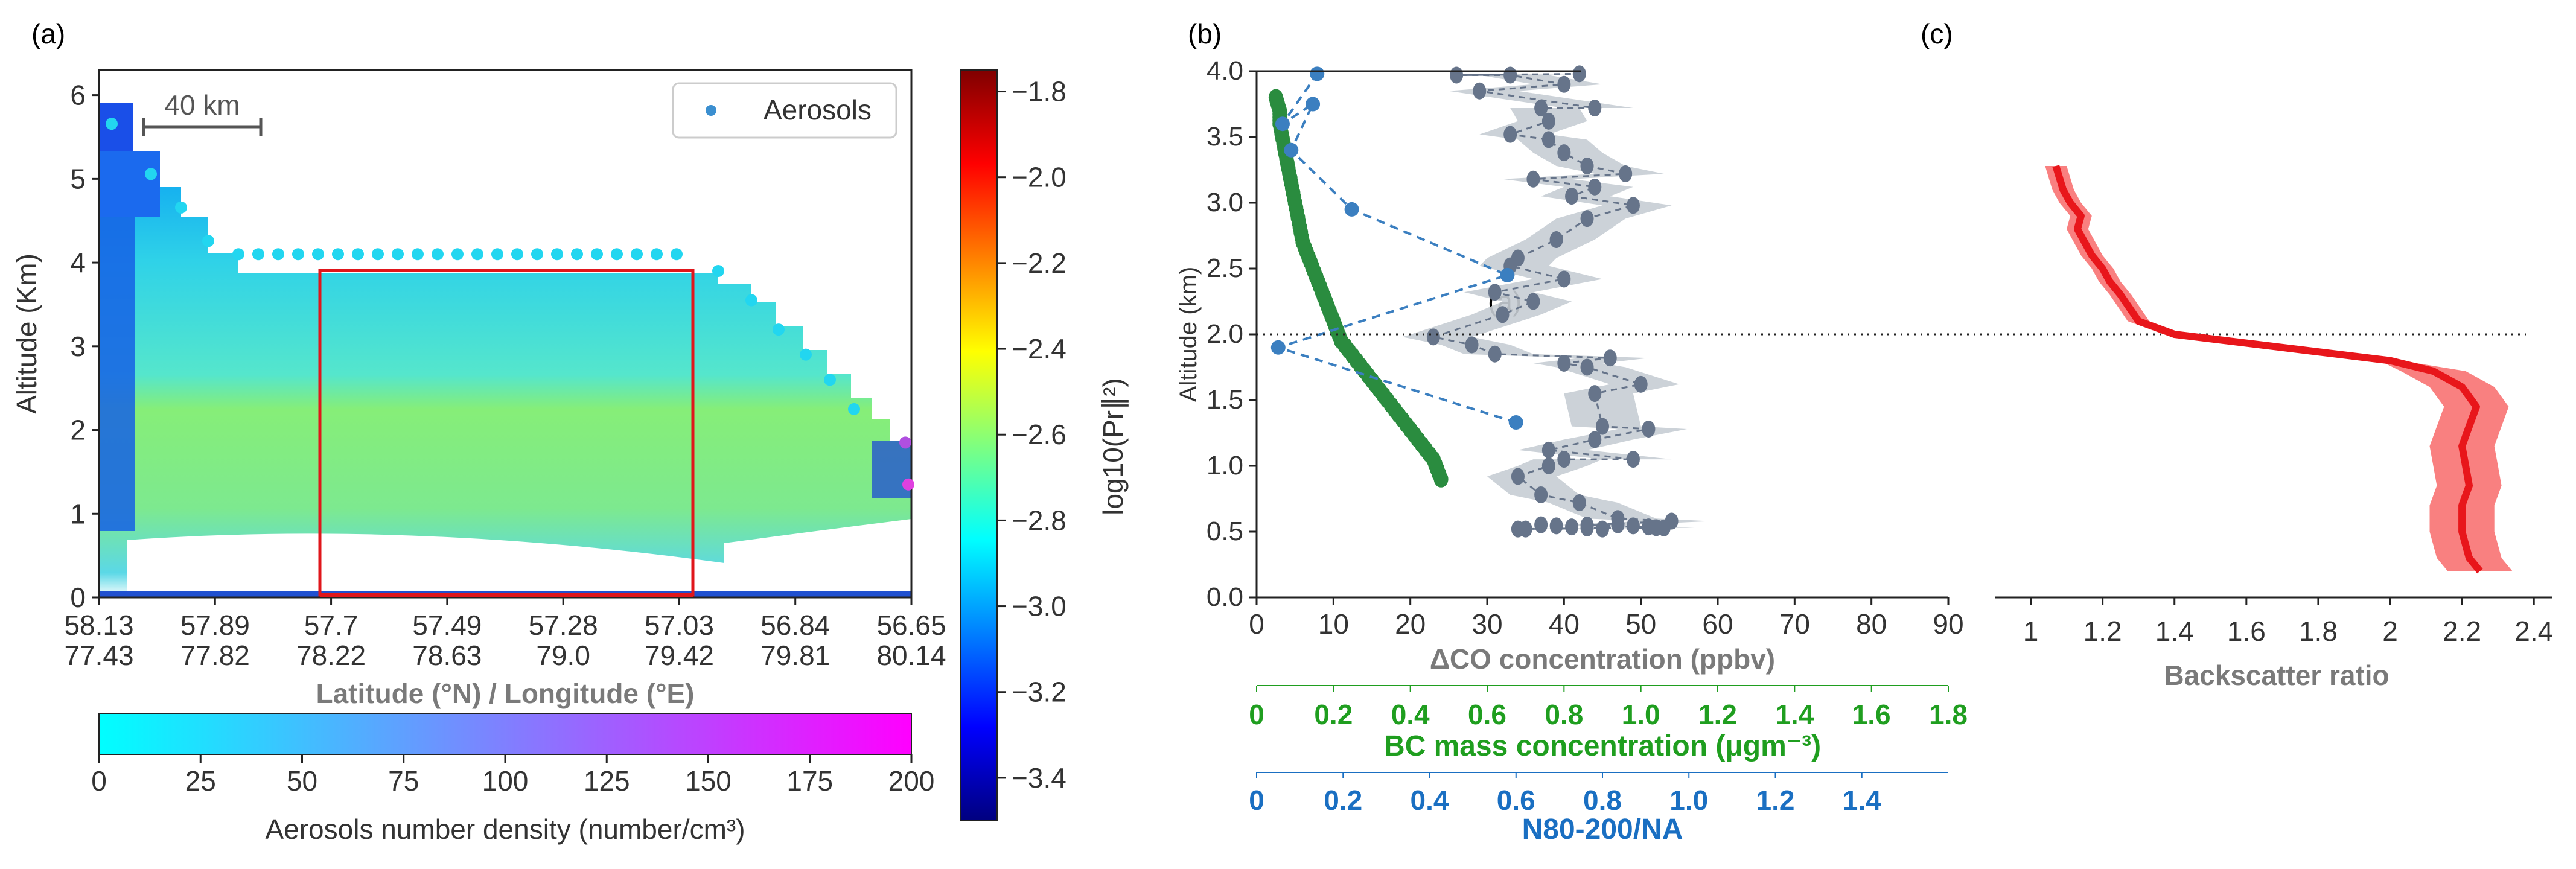 The width and height of the screenshot is (2576, 869). I want to click on y-tick-label: 2.5, so click(1225, 268).